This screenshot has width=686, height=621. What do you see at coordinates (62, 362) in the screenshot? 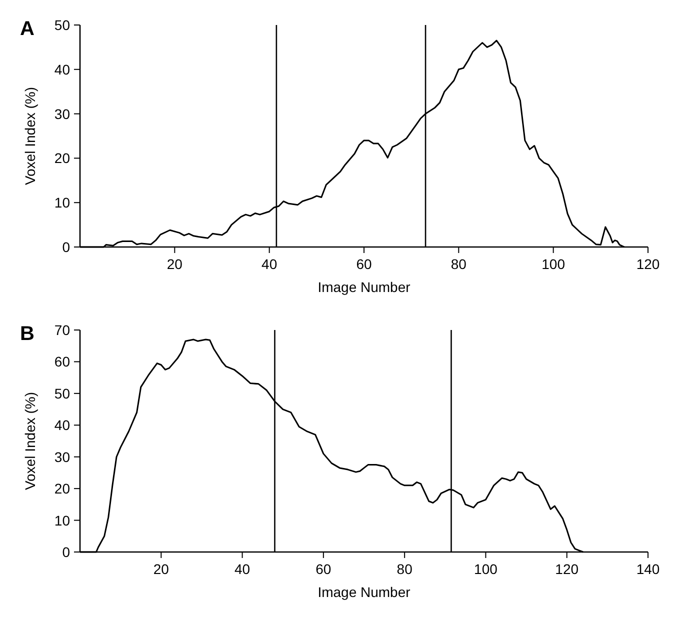
I see `y-tick-label: 60` at bounding box center [62, 362].